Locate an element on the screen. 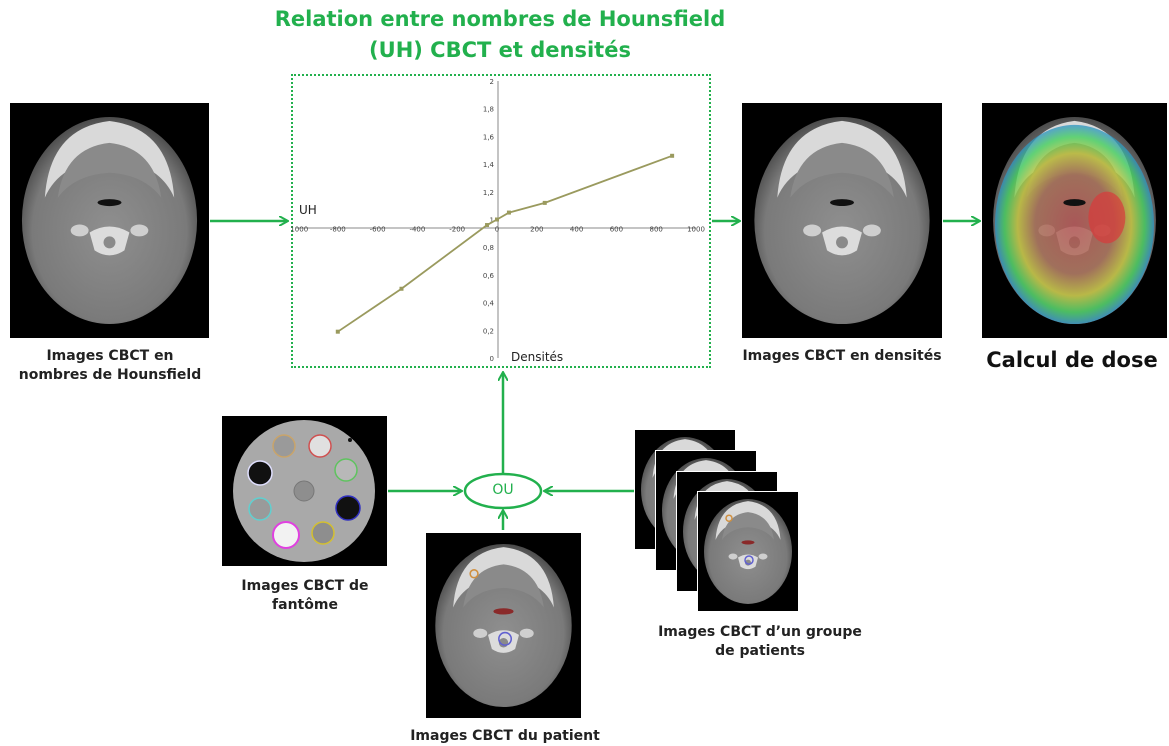 Image resolution: width=1169 pixels, height=746 pixels. ct-image-dose is located at coordinates (1074, 220).